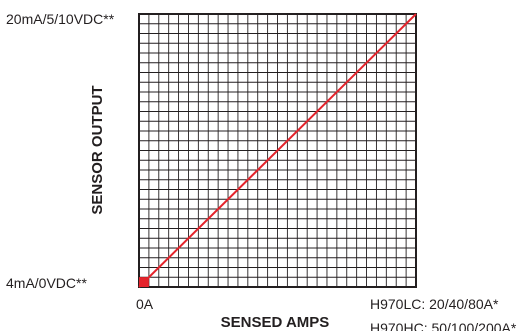  Describe the element at coordinates (97, 149) in the screenshot. I see `y-axis-label: SENSOR OUTPUT` at that location.